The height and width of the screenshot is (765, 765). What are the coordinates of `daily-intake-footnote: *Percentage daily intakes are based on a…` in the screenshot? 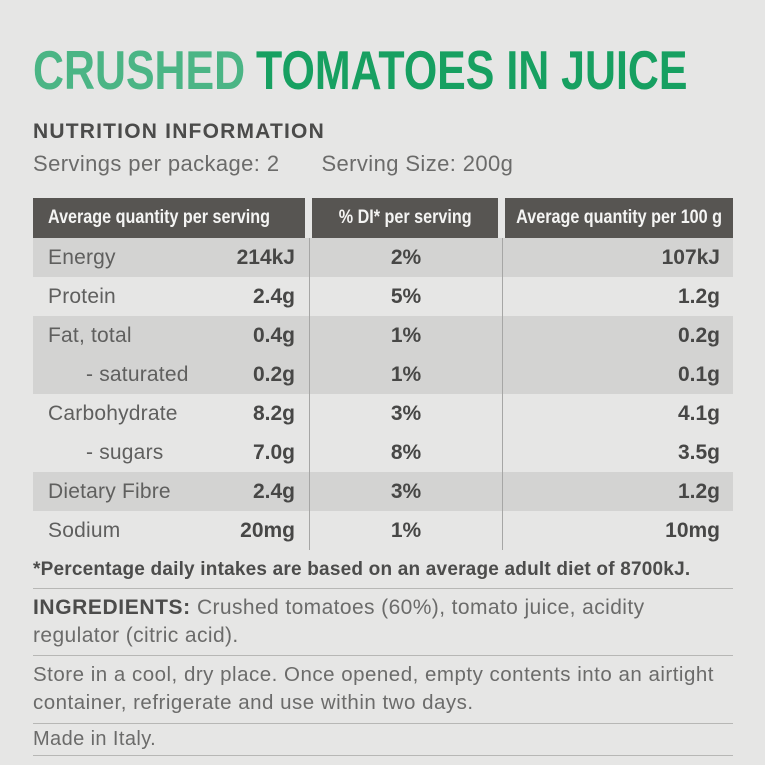 It's located at (362, 569).